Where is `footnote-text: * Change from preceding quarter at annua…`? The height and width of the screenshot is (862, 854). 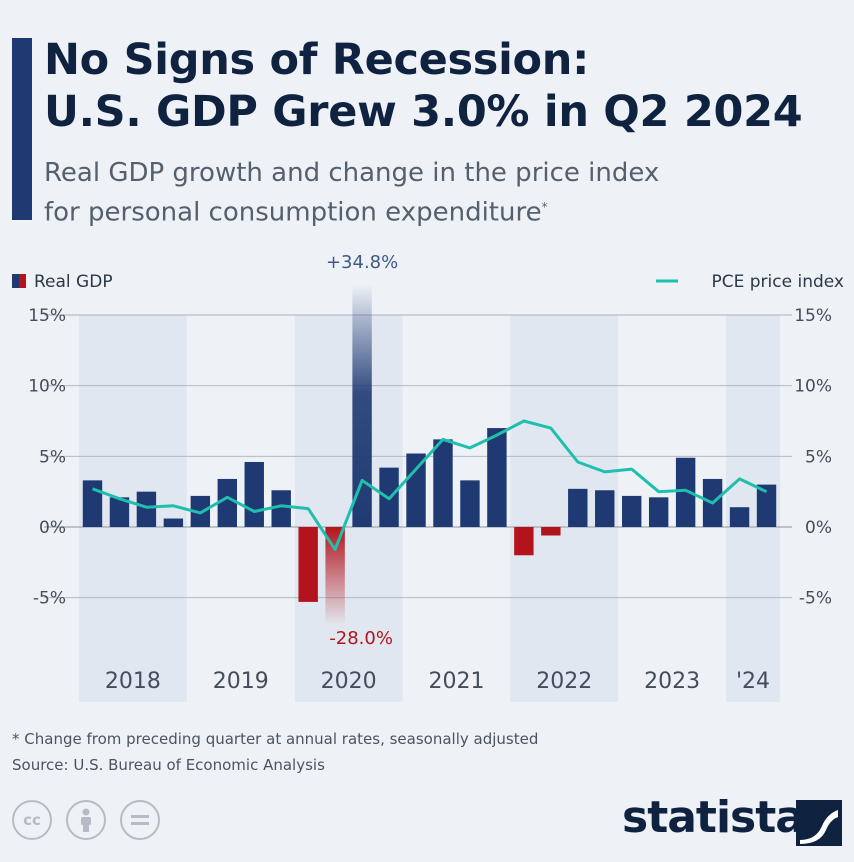 footnote-text: * Change from preceding quarter at annua… is located at coordinates (275, 739).